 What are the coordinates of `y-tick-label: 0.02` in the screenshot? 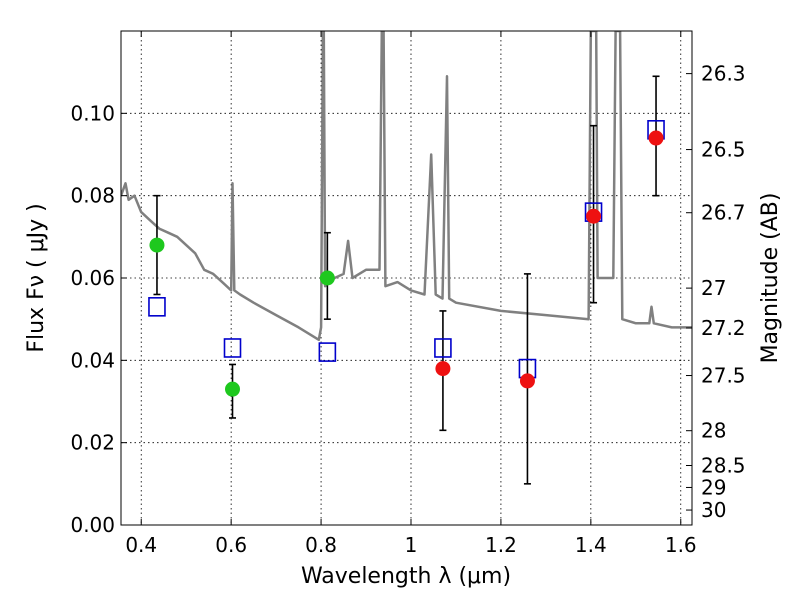 It's located at (92, 443).